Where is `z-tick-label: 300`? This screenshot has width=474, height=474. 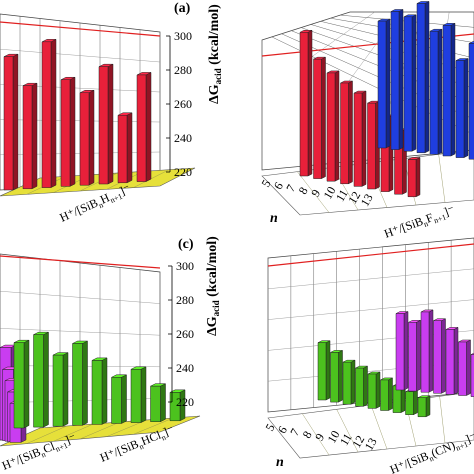
z-tick-label: 300 is located at coordinates (185, 266).